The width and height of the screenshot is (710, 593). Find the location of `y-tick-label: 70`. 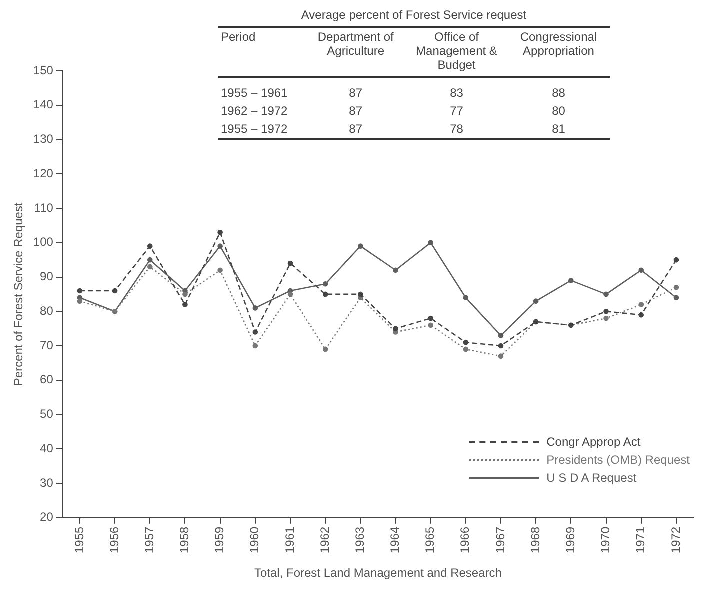

y-tick-label: 70 is located at coordinates (47, 345).